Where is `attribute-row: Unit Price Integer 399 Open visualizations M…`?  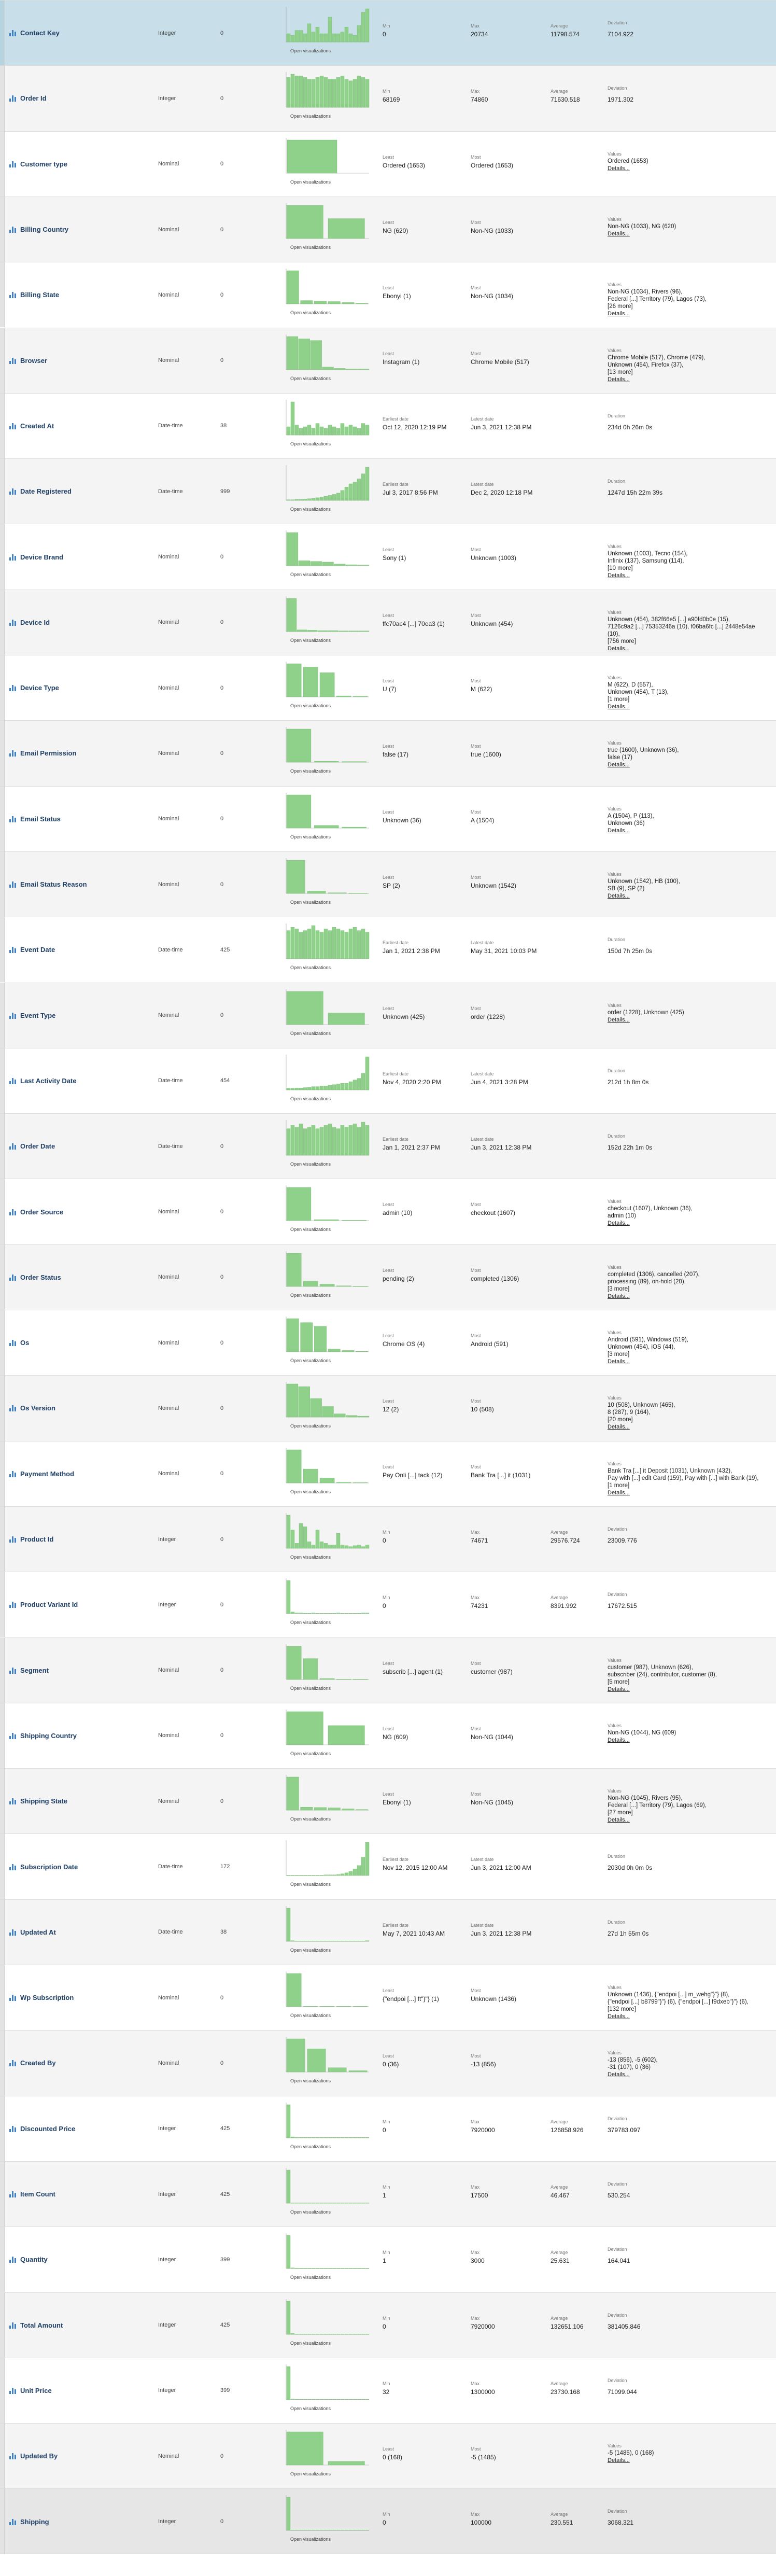 attribute-row: Unit Price Integer 399 Open visualizations M… is located at coordinates (388, 2390).